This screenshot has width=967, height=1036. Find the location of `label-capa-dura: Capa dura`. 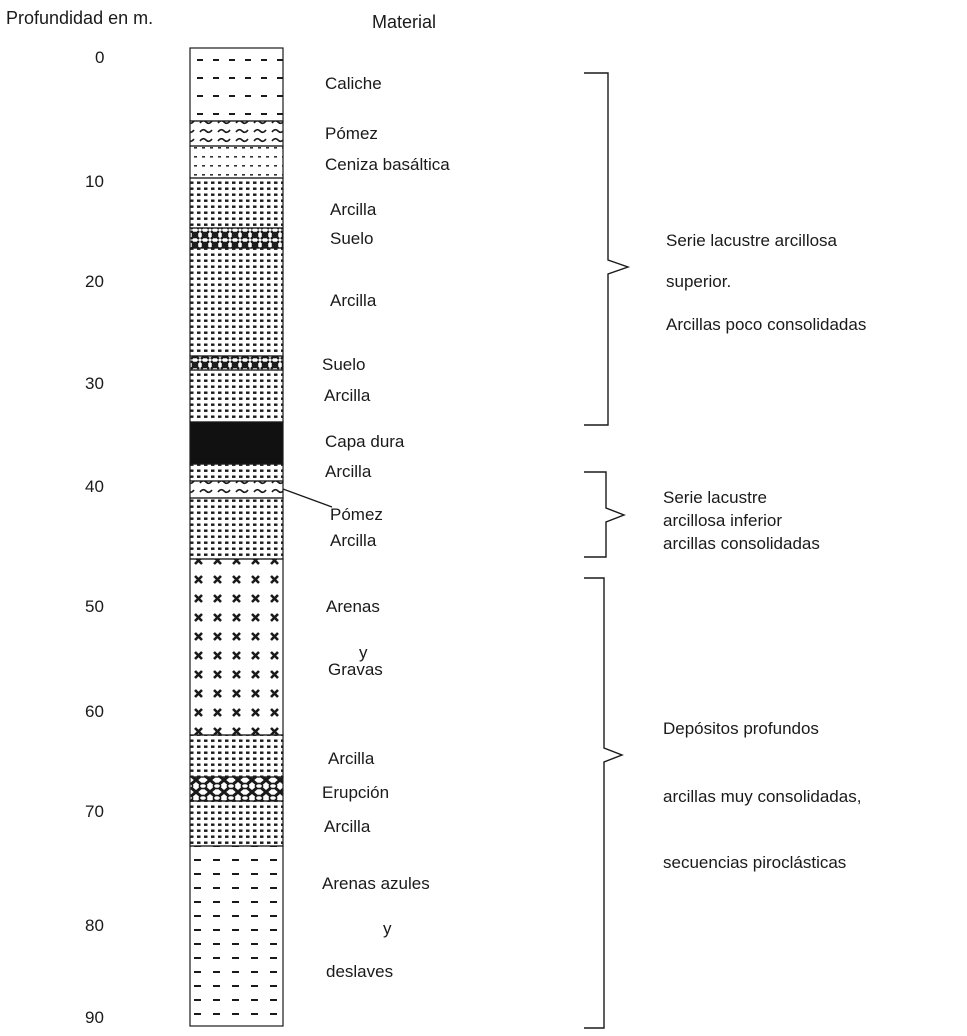

label-capa-dura: Capa dura is located at coordinates (365, 441).